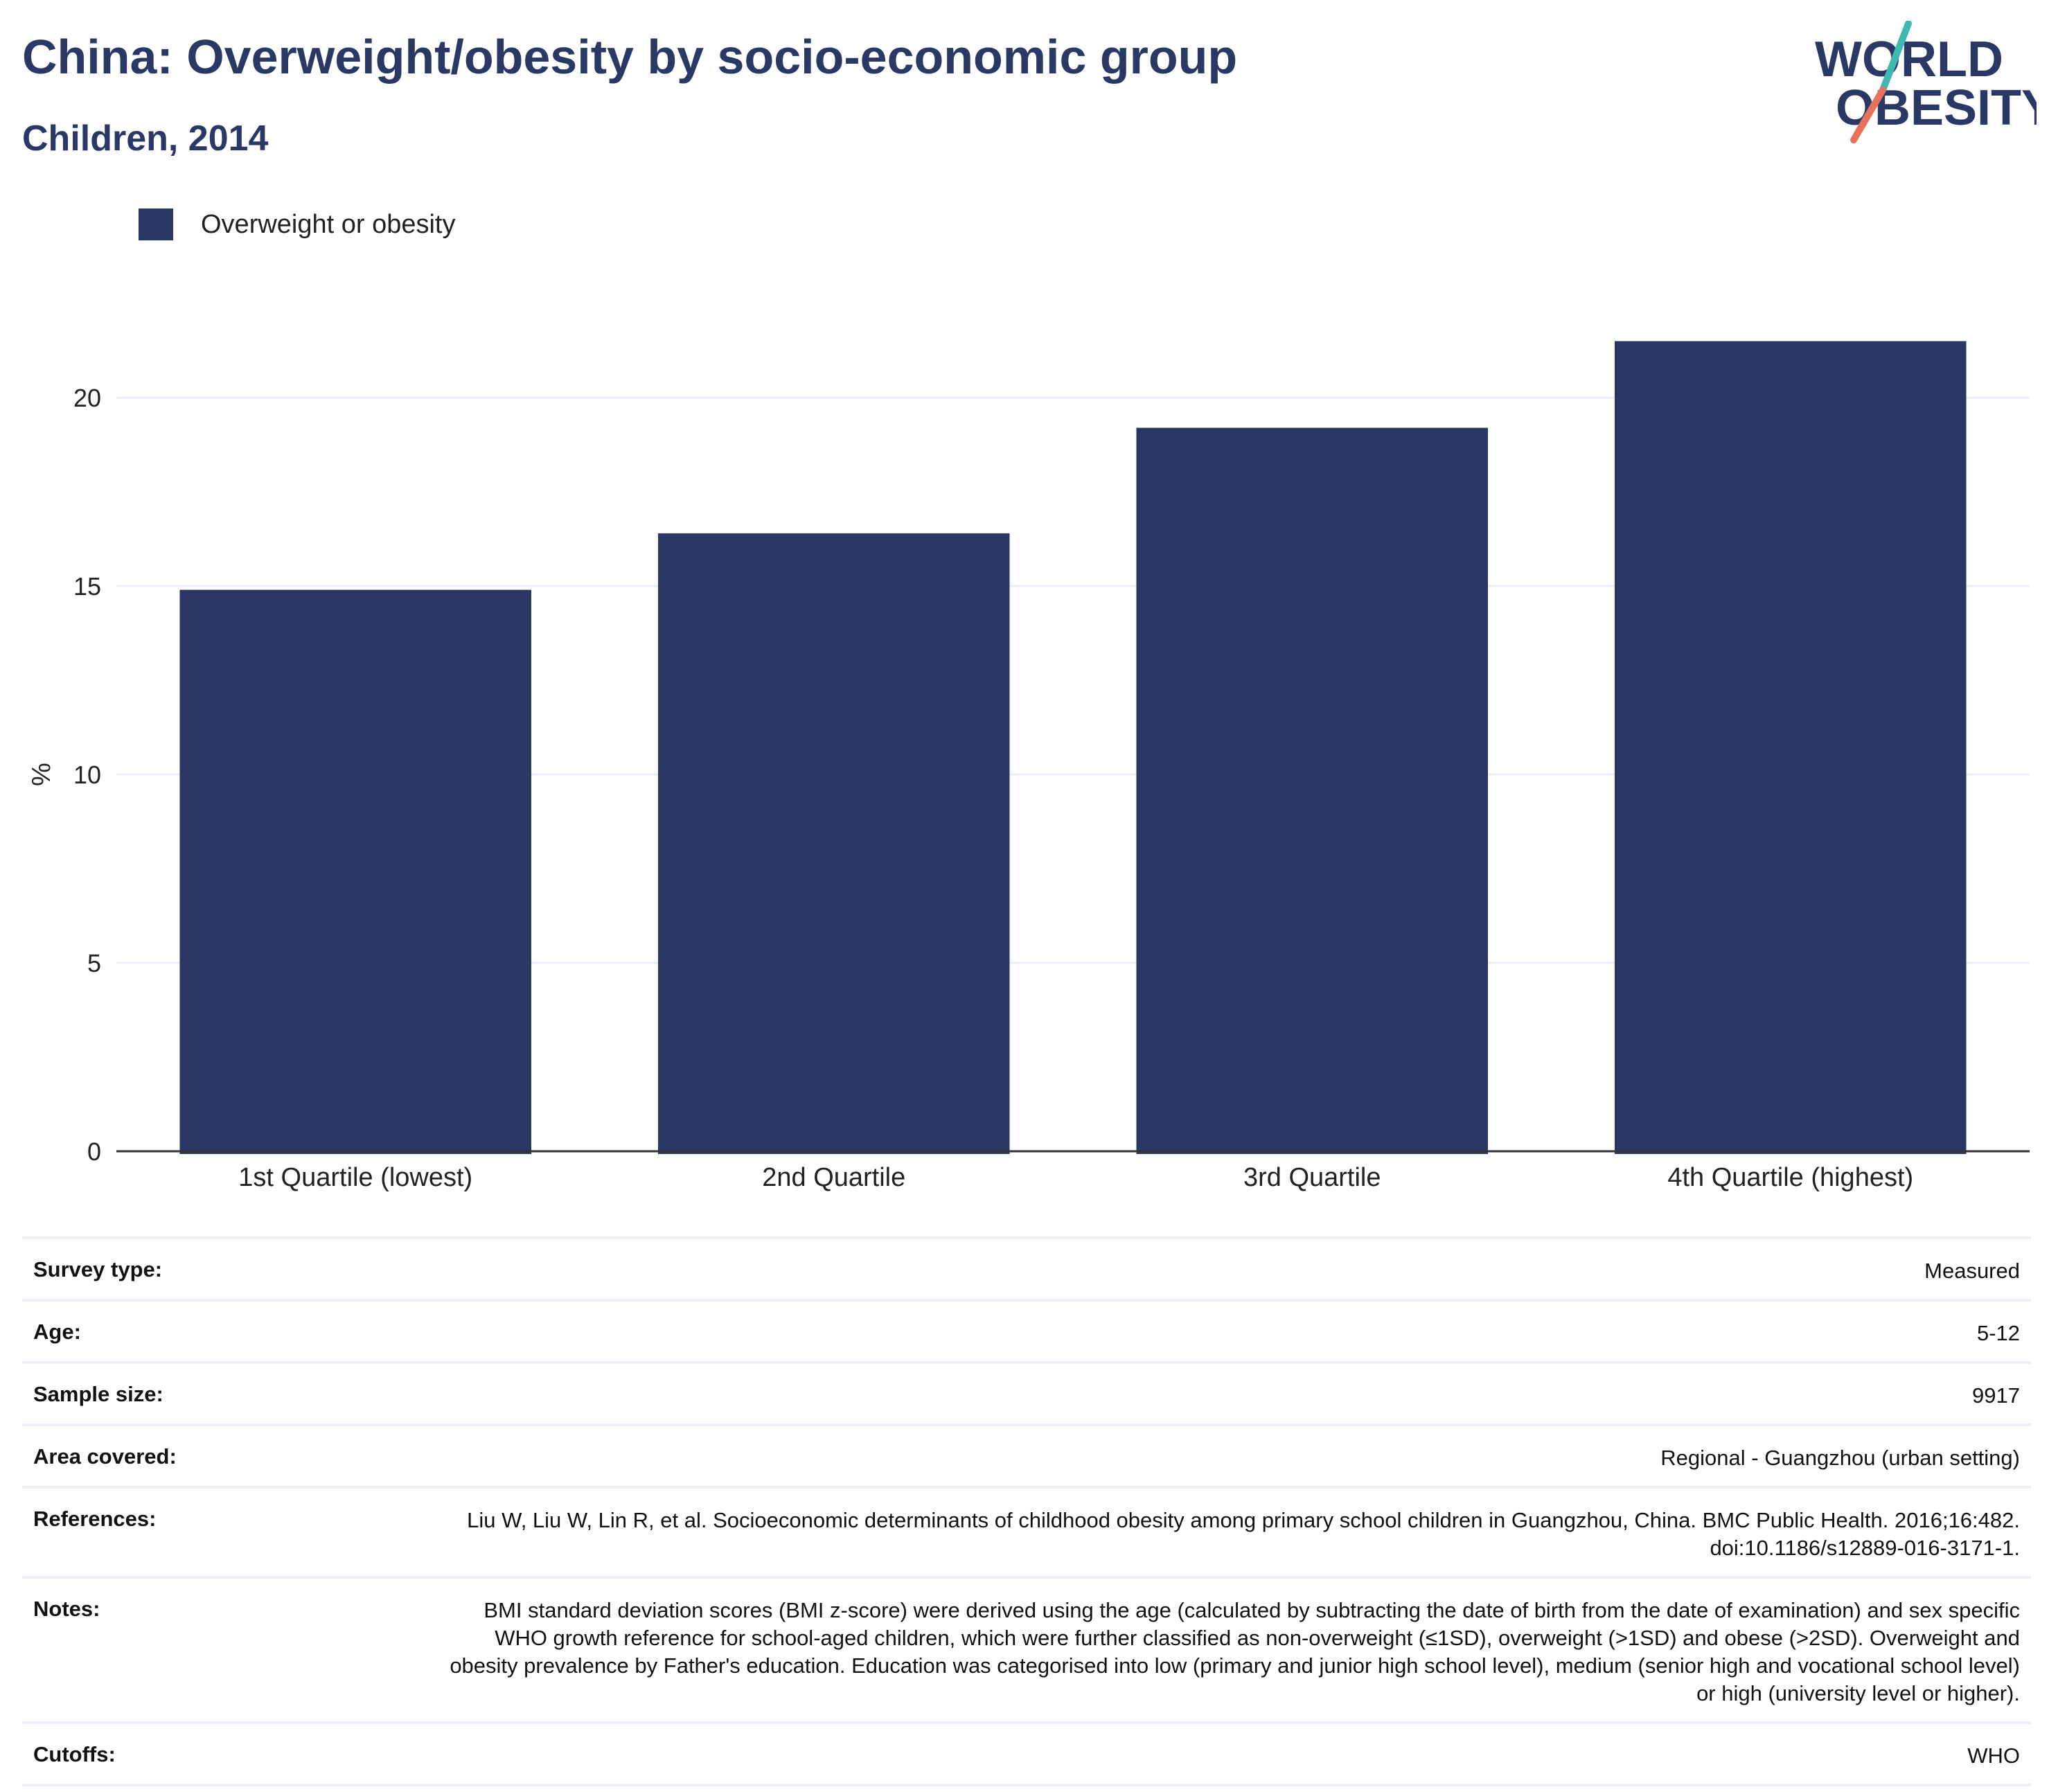  What do you see at coordinates (66, 1609) in the screenshot?
I see `details-key: Notes:` at bounding box center [66, 1609].